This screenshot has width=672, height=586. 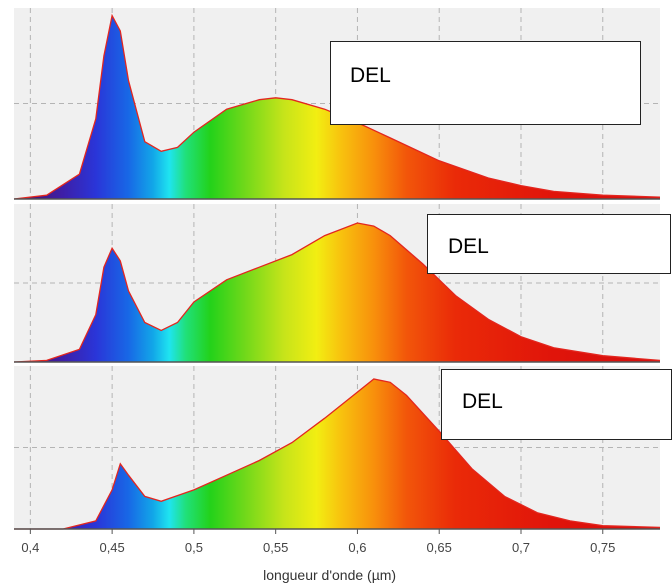 I want to click on x-tick-label: 0,4, so click(x=30, y=547).